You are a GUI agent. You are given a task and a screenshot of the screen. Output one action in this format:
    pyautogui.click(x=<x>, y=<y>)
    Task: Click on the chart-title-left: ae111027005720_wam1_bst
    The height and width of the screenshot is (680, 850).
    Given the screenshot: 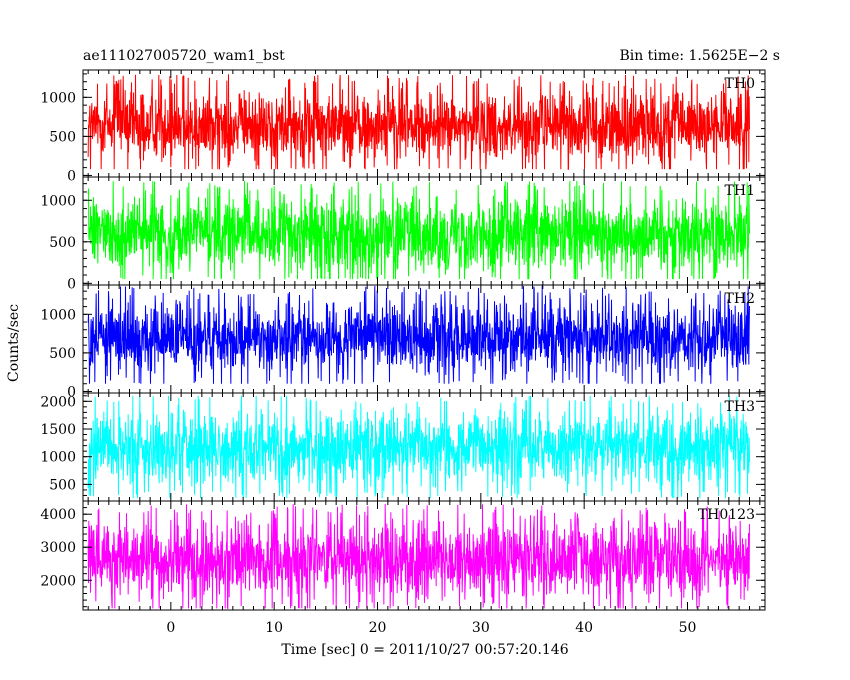 What is the action you would take?
    pyautogui.click(x=184, y=56)
    